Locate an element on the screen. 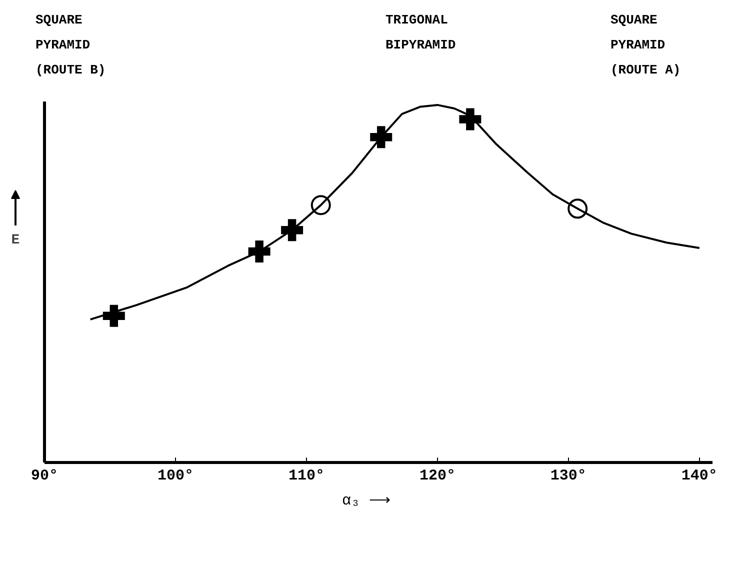  text: SQUARE PYRAMID (ROUTE A) is located at coordinates (645, 45).